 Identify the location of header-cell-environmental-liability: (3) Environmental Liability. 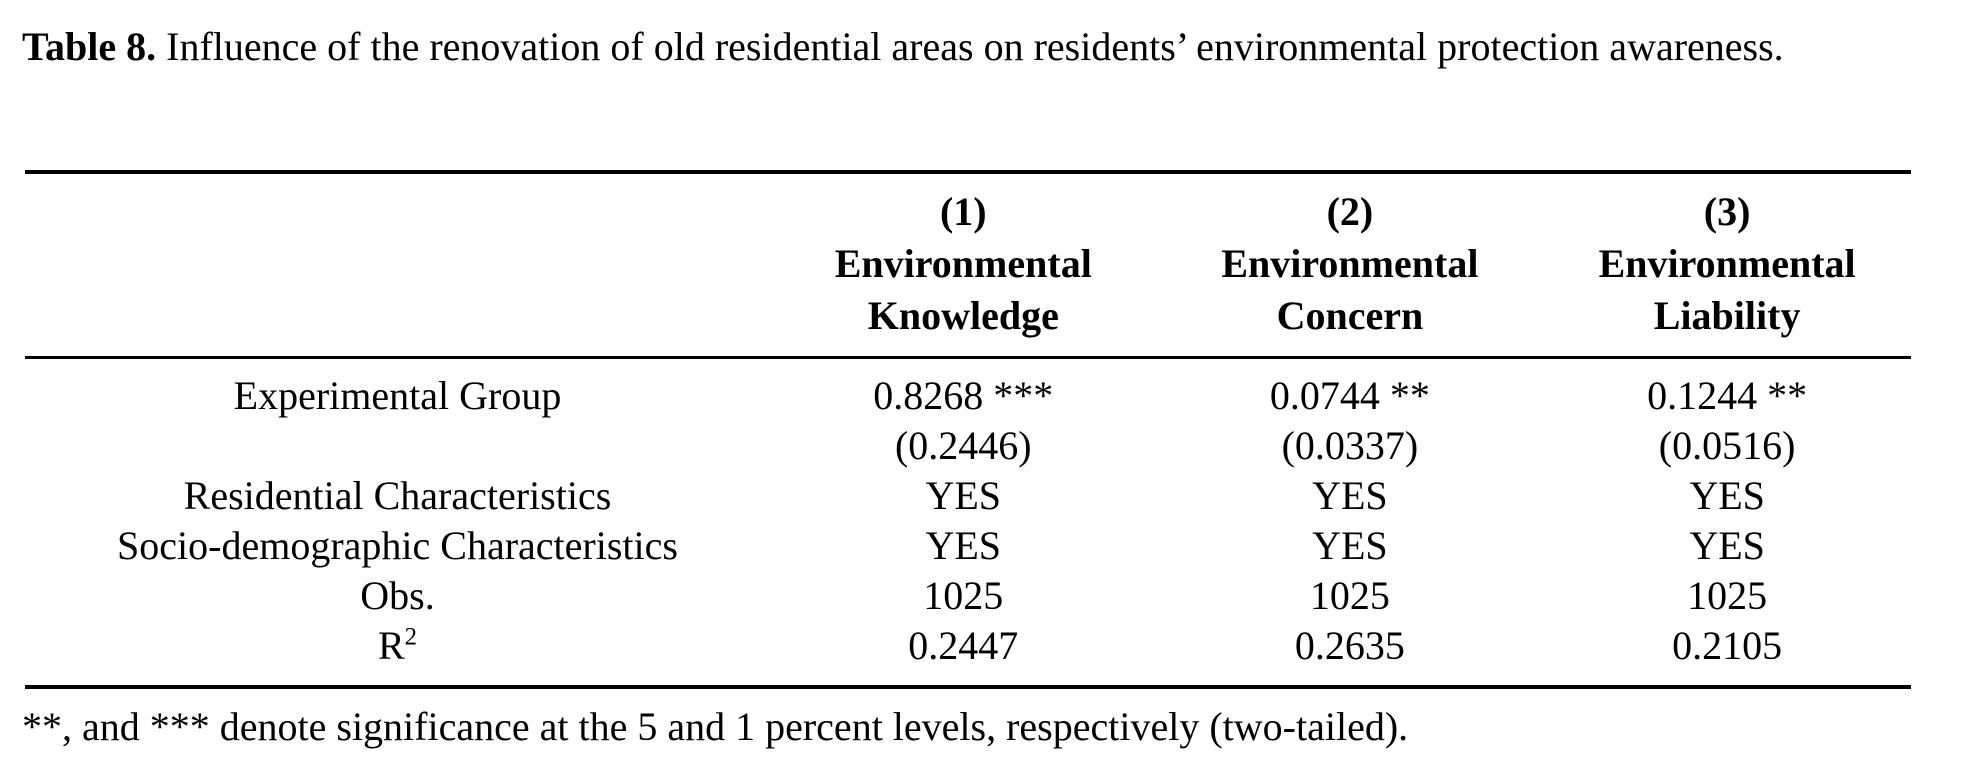
(1727, 265).